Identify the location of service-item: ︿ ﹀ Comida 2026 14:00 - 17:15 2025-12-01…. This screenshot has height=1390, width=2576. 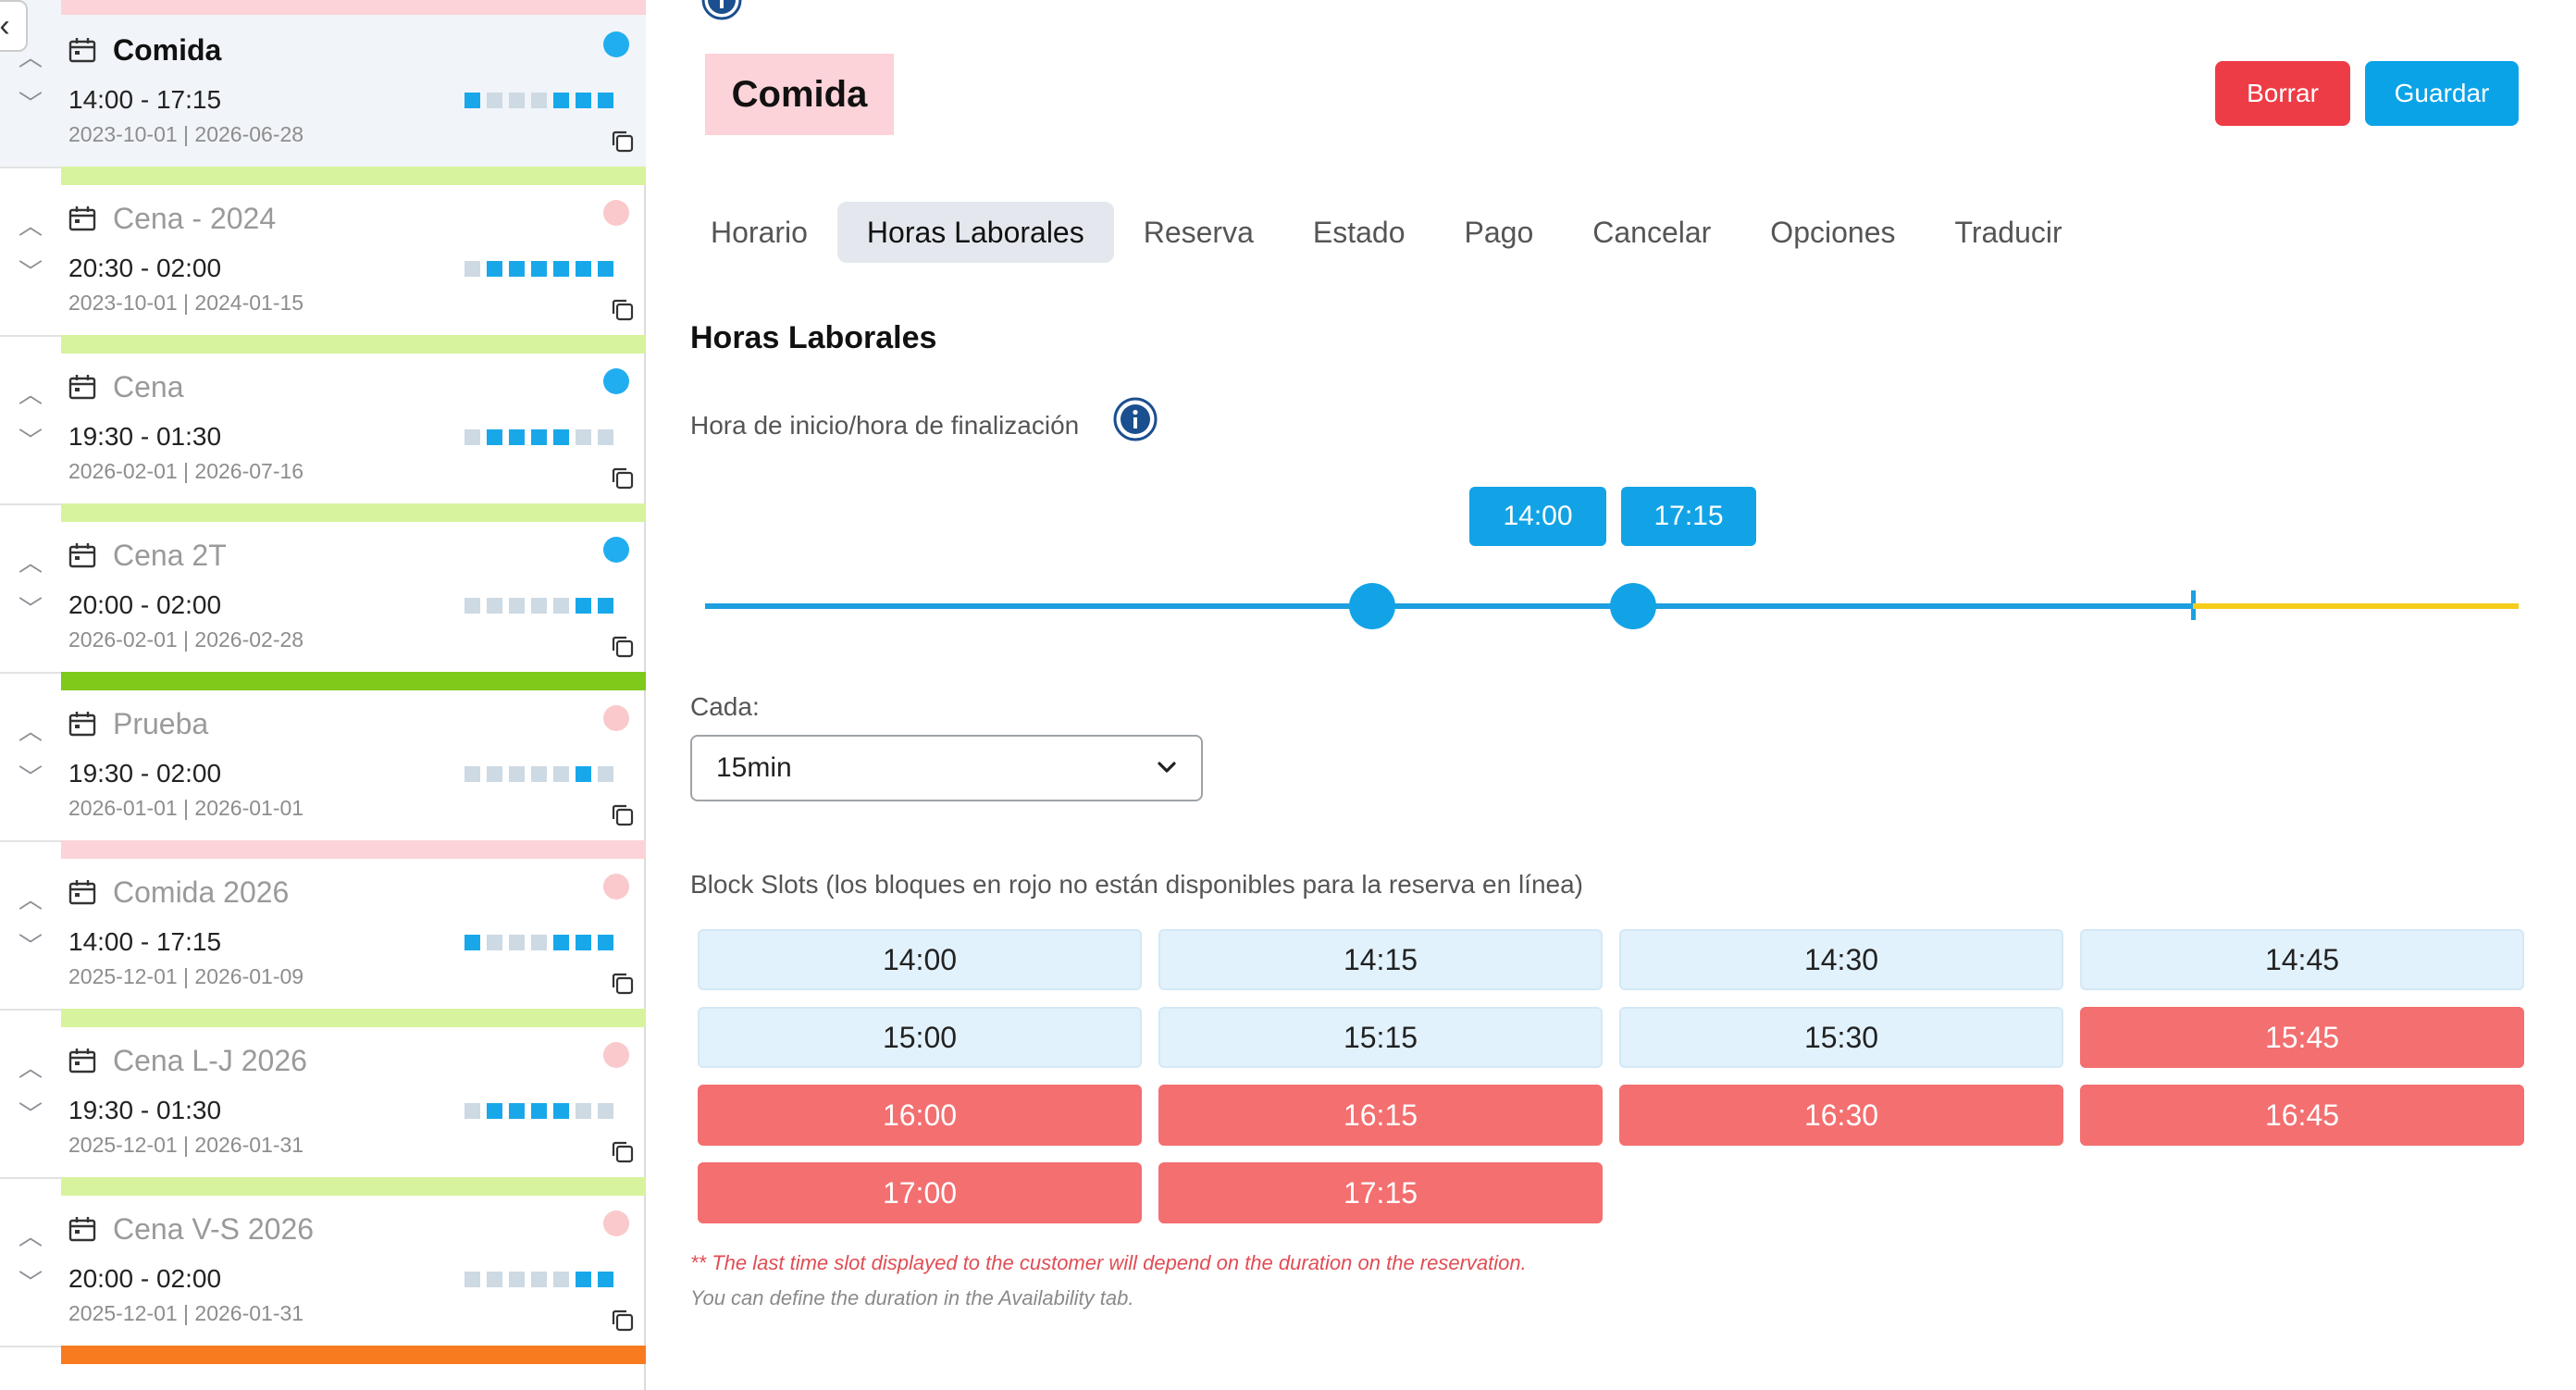
(323, 927).